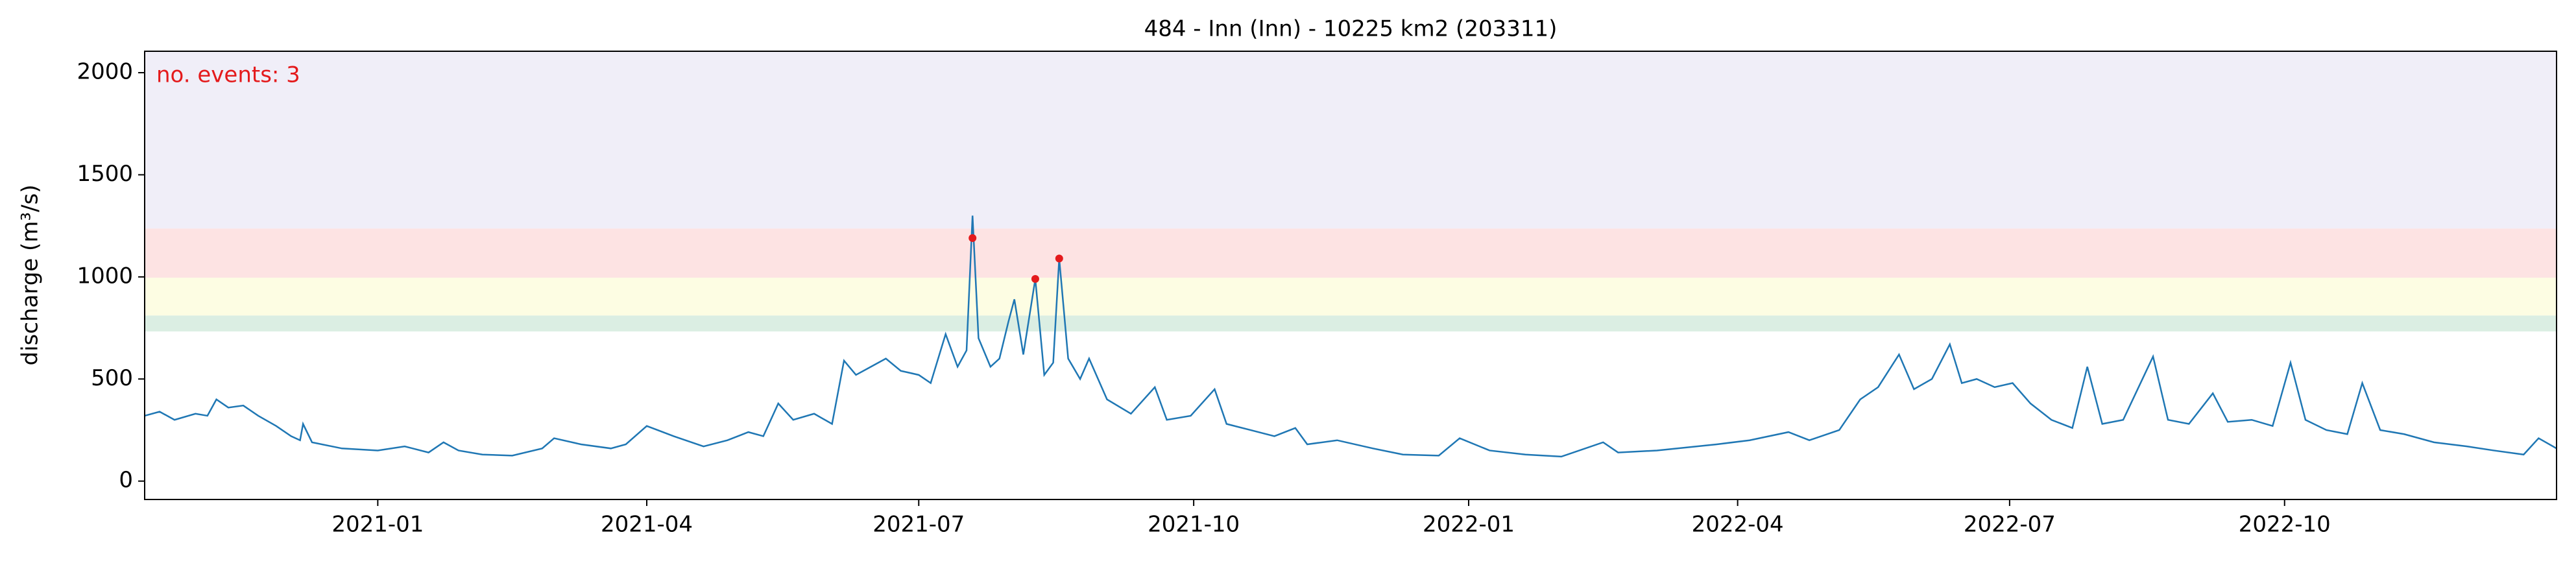  I want to click on y-tick-label: 500, so click(112, 378).